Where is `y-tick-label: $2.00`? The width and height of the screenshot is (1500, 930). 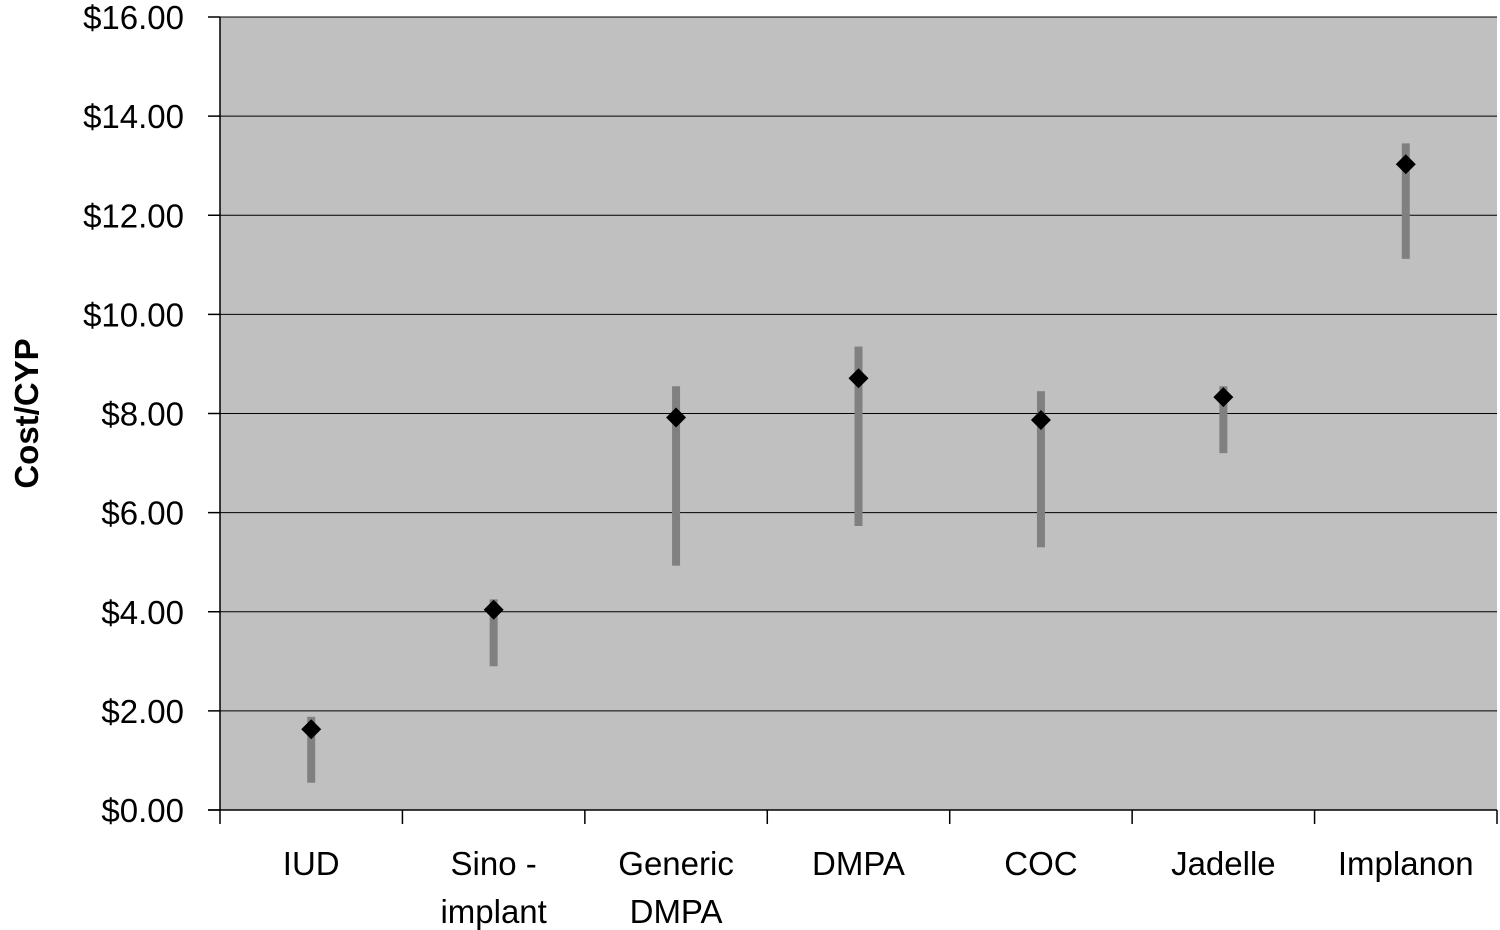 y-tick-label: $2.00 is located at coordinates (142, 711).